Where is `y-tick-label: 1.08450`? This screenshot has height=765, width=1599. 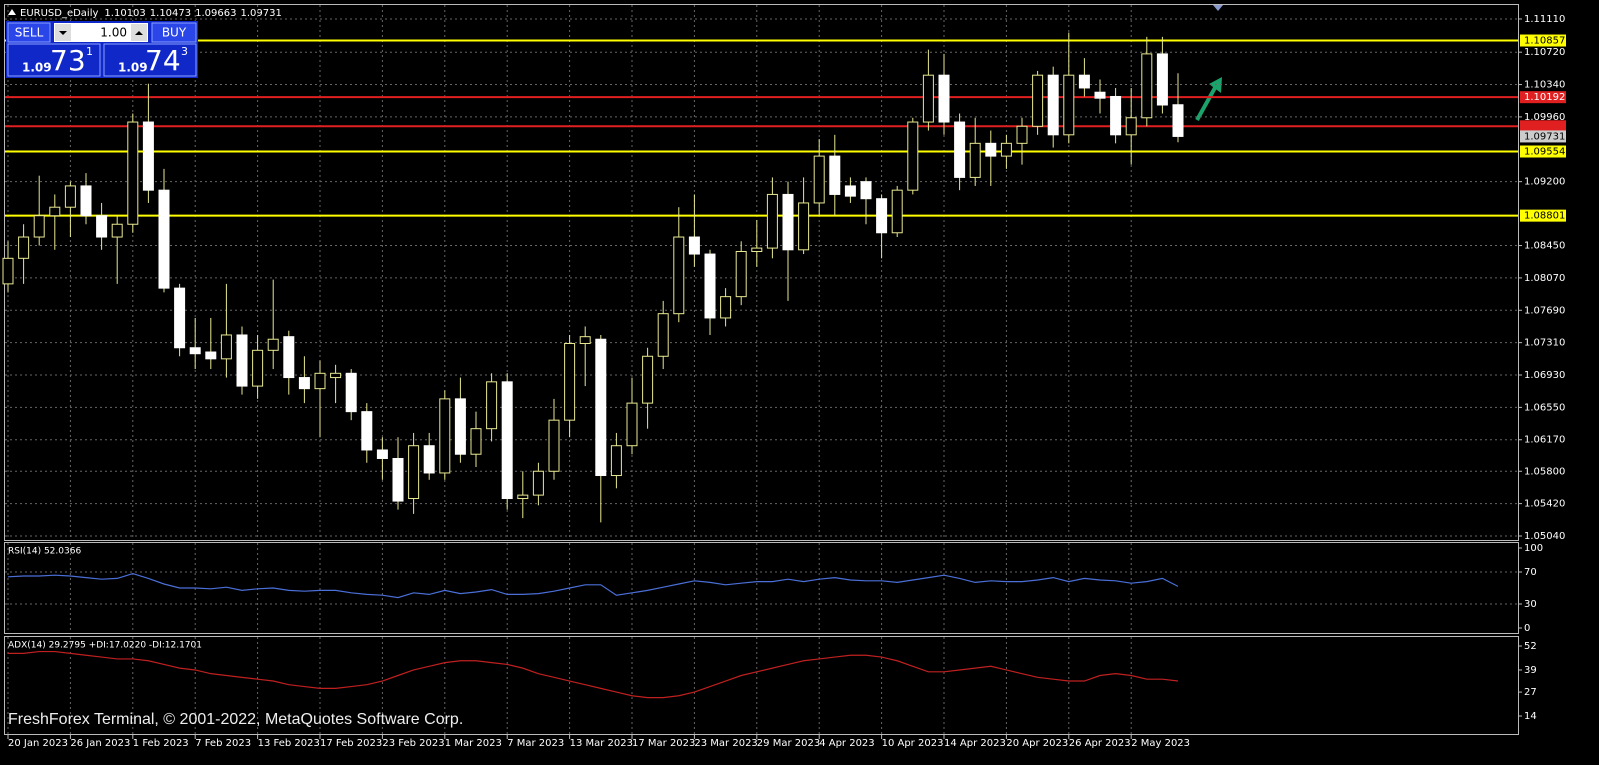
y-tick-label: 1.08450 is located at coordinates (1544, 246).